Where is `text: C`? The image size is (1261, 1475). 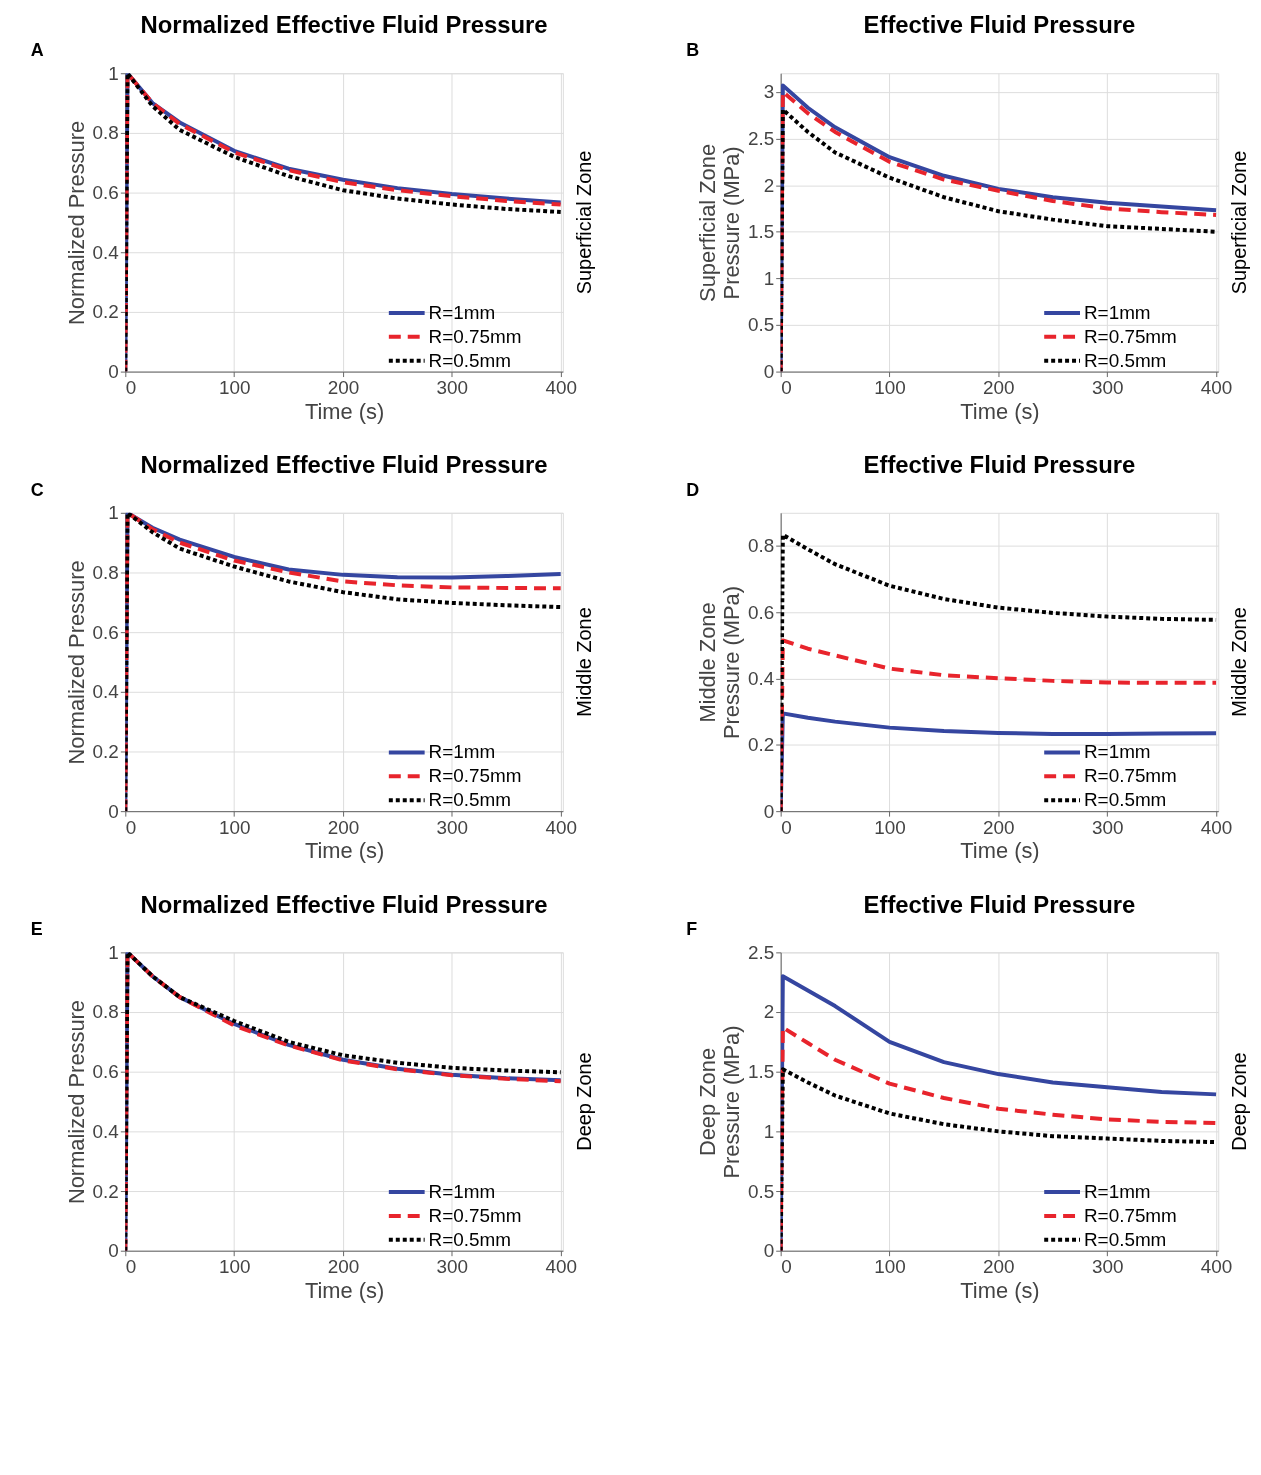 text: C is located at coordinates (37, 489).